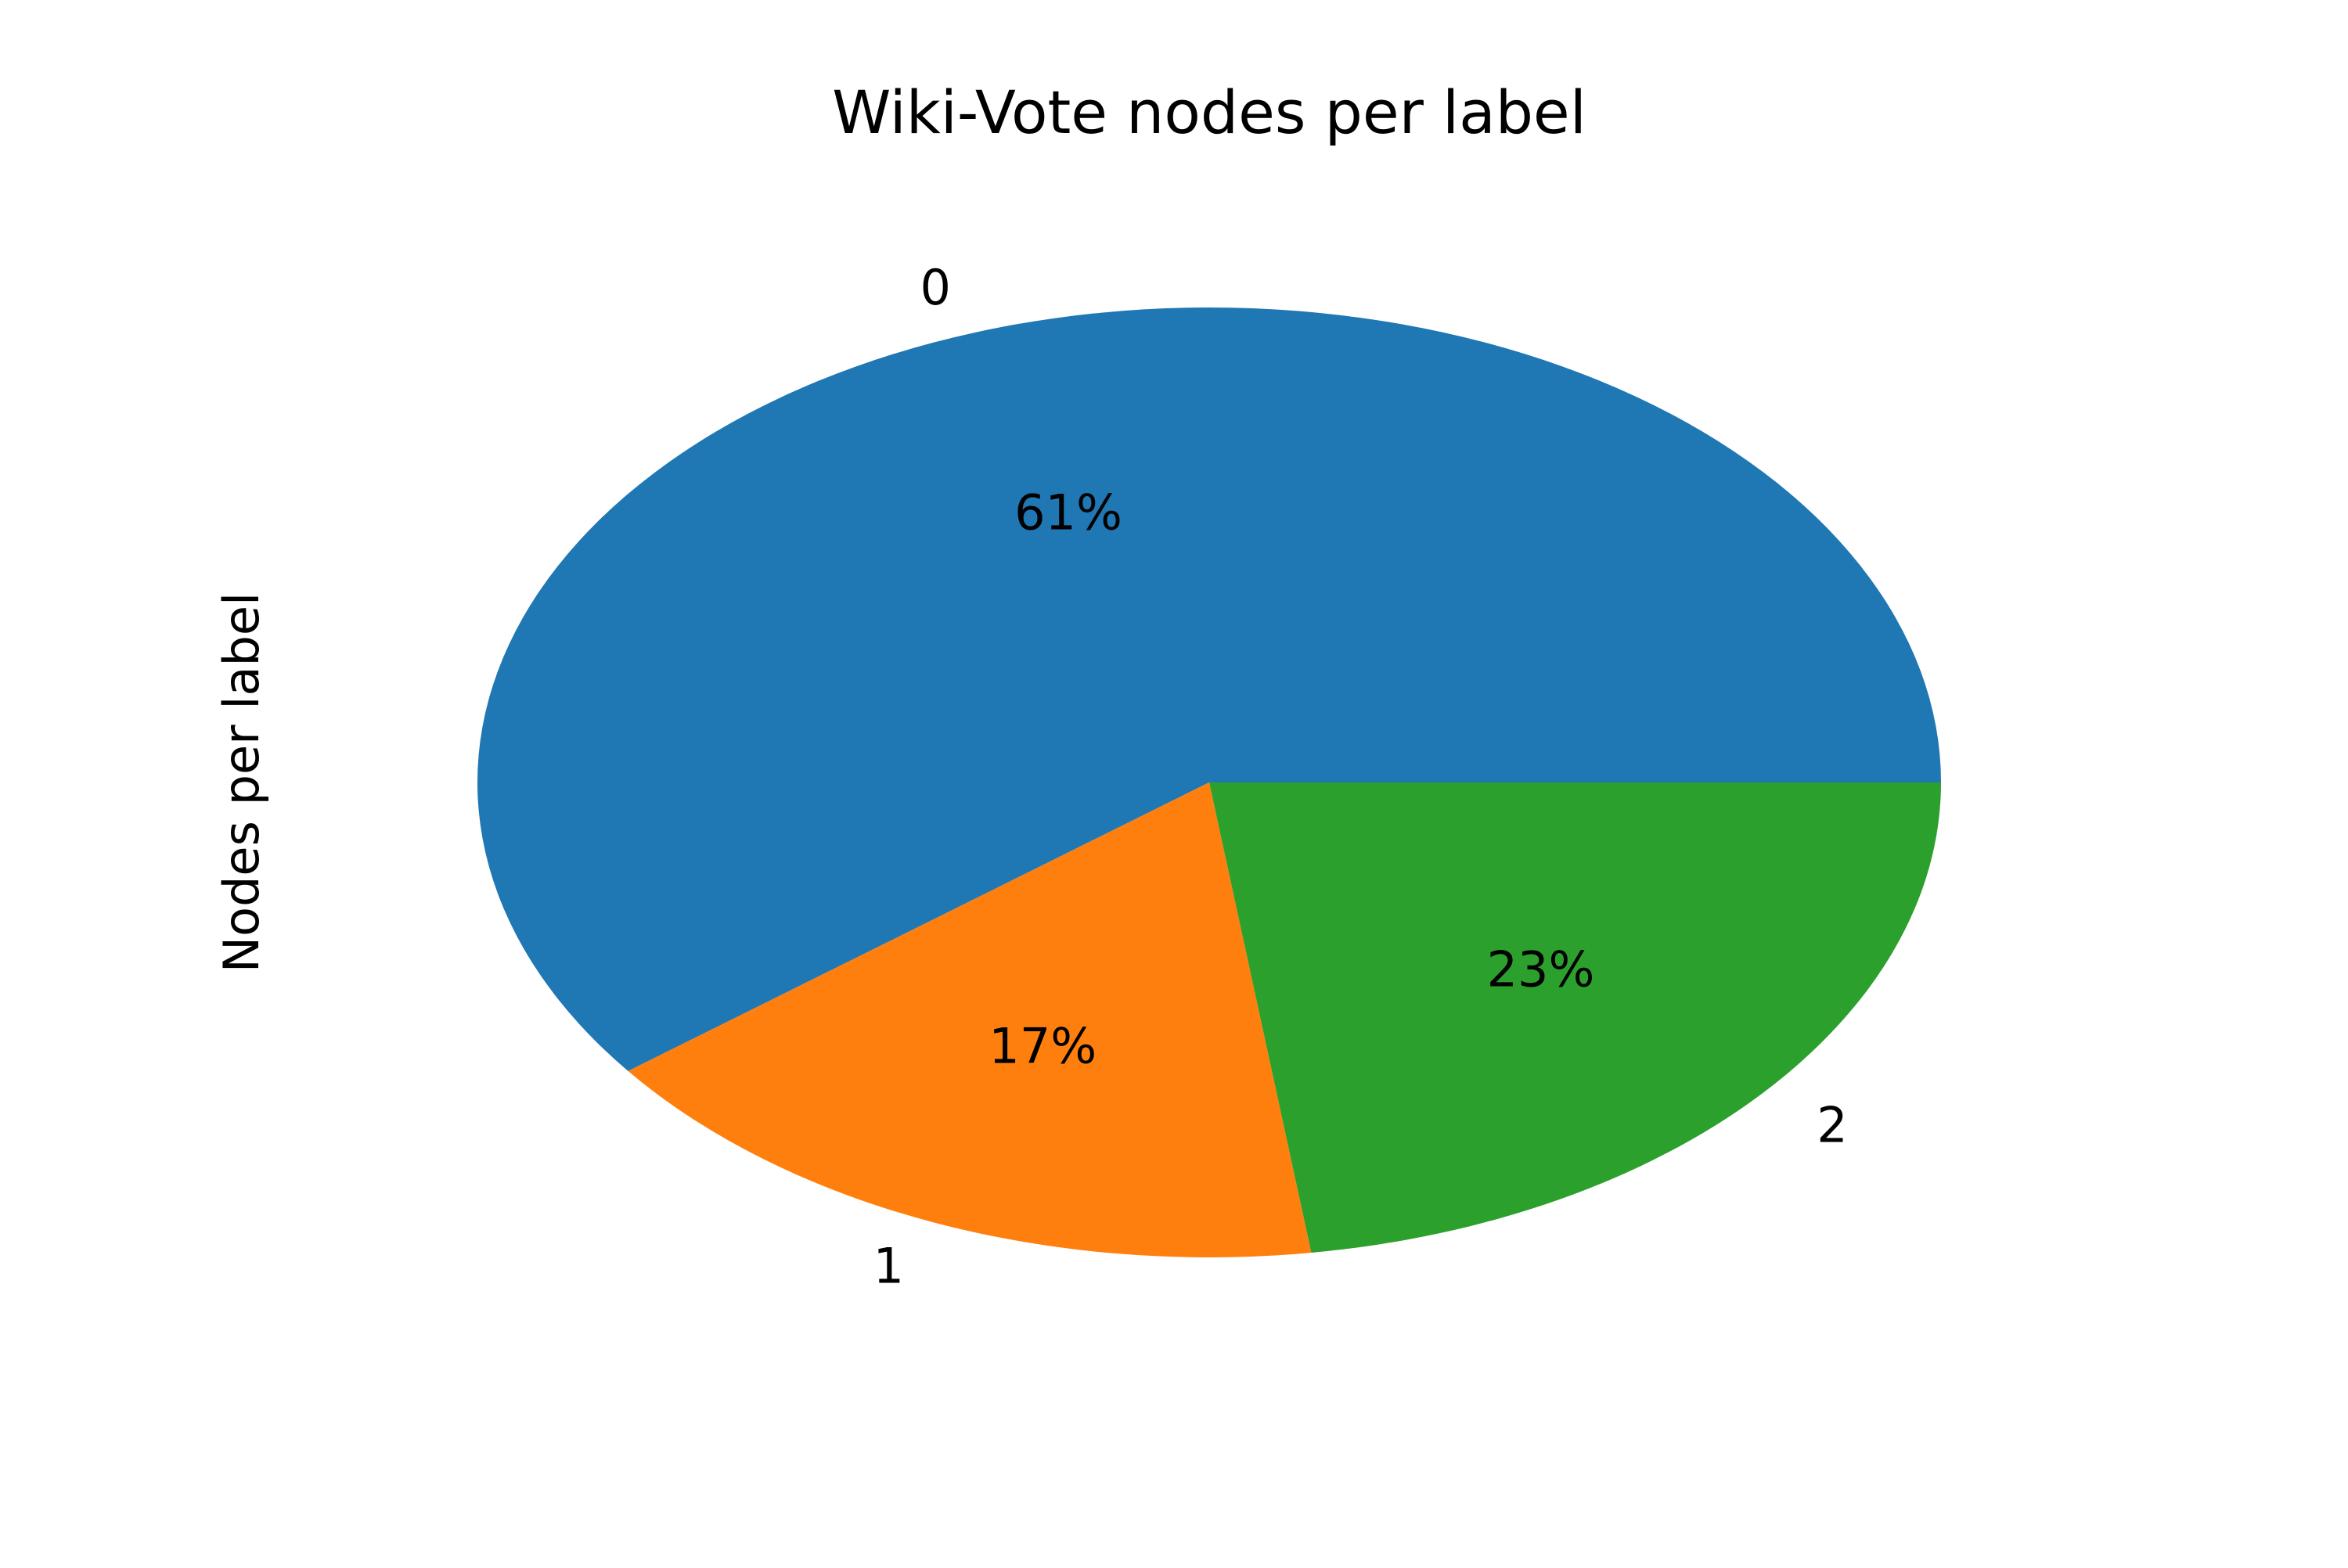  Describe the element at coordinates (1541, 969) in the screenshot. I see `slice-value-label: 23%` at that location.